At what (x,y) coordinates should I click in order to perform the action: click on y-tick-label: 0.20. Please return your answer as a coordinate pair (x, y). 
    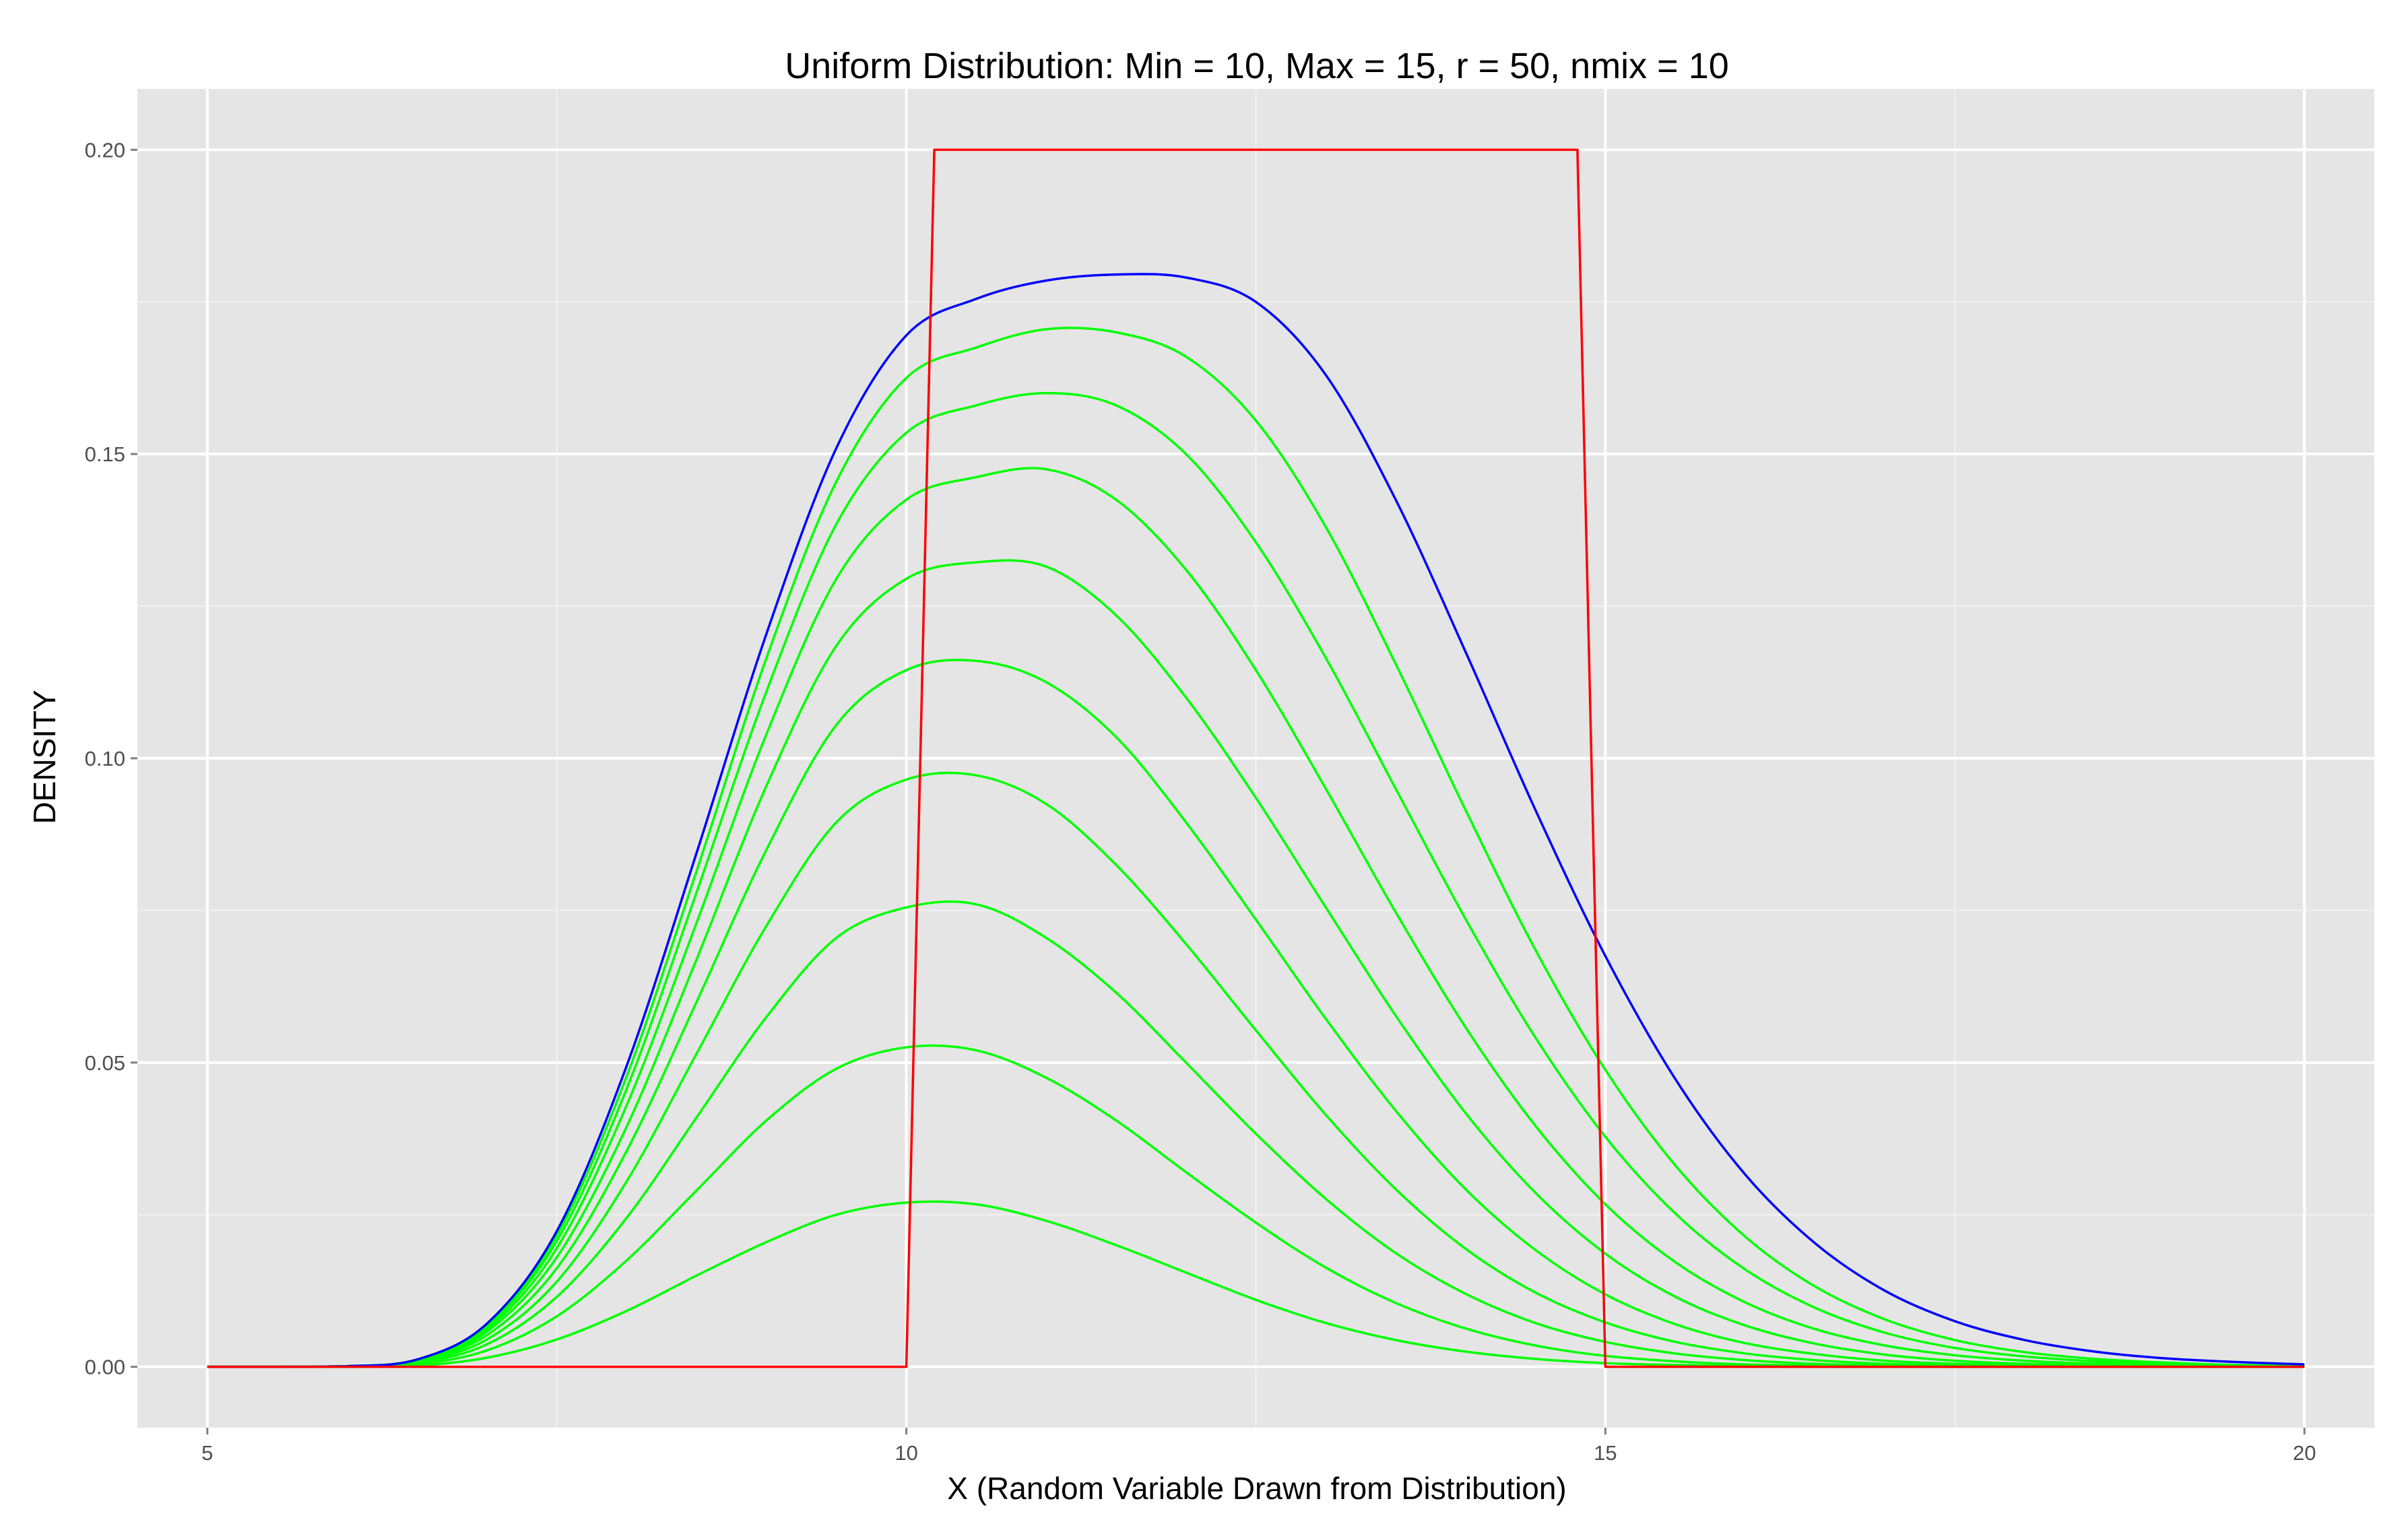
    Looking at the image, I should click on (105, 150).